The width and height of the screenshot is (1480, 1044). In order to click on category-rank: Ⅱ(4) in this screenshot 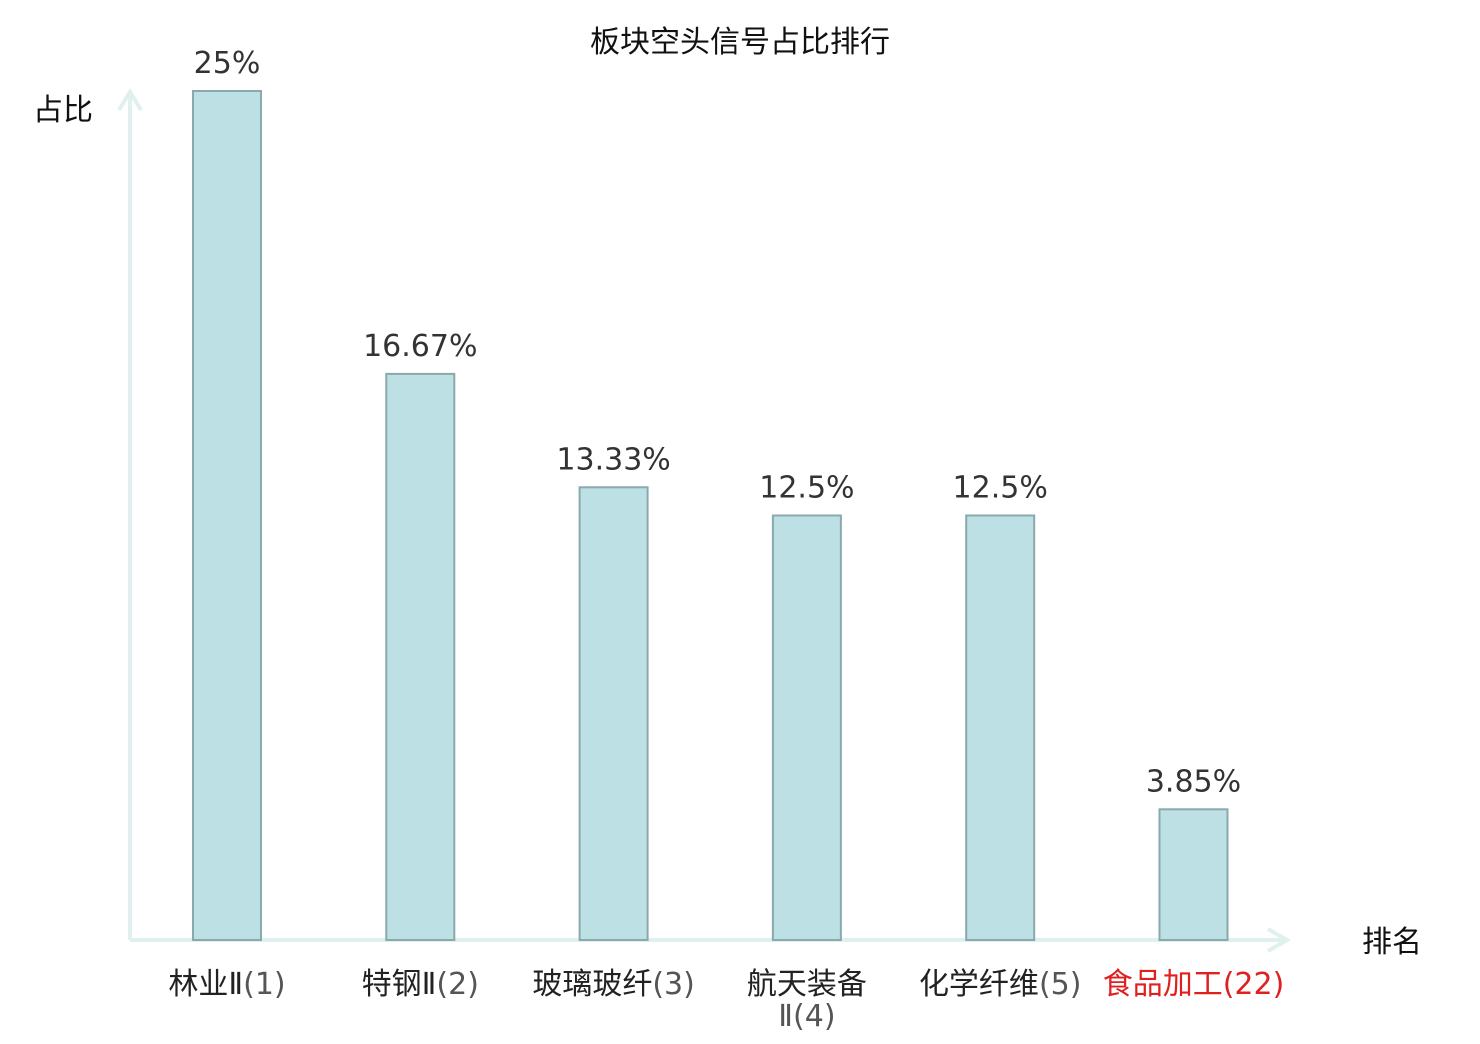, I will do `click(806, 1016)`.